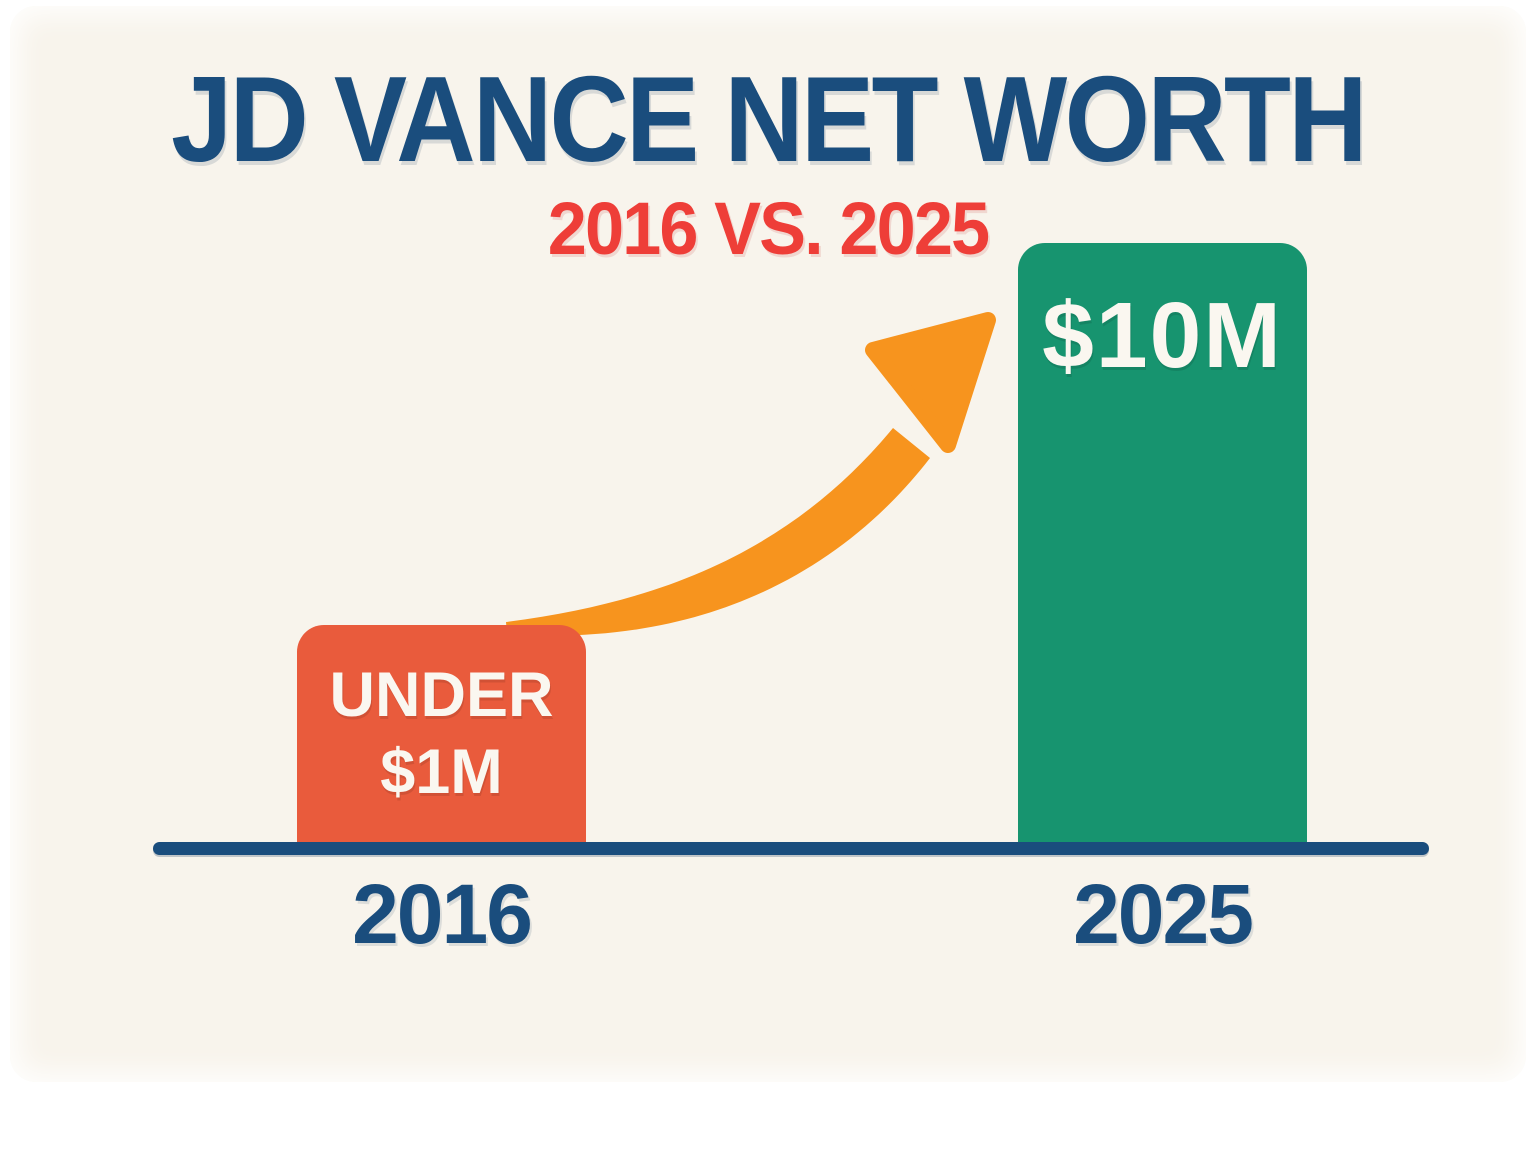 This screenshot has width=1536, height=1154. I want to click on bar-2025-value-label: $10M, so click(1162, 335).